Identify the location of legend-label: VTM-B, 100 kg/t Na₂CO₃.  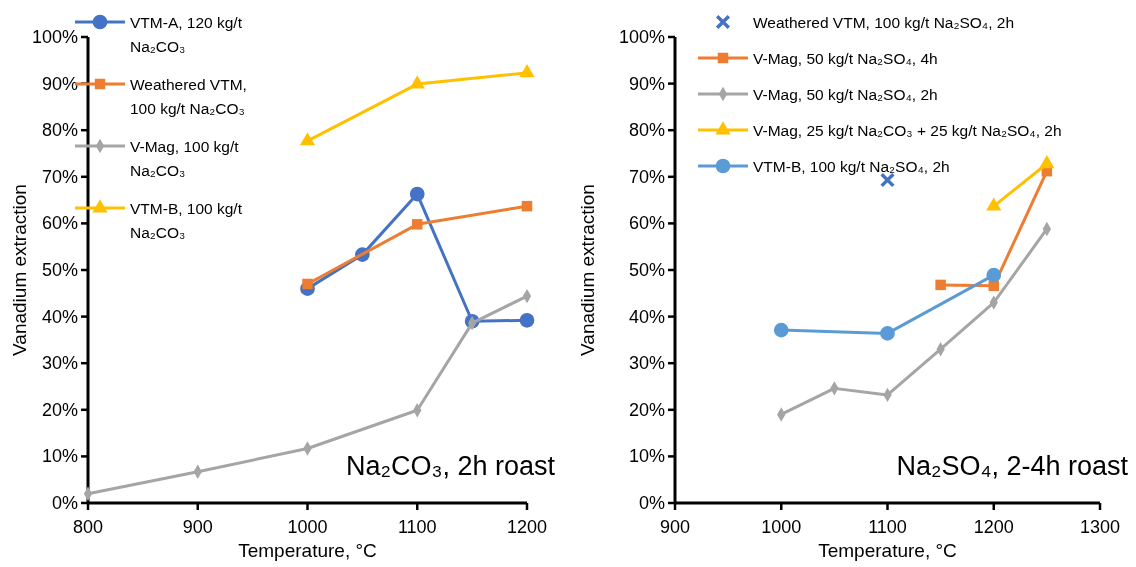
(186, 220).